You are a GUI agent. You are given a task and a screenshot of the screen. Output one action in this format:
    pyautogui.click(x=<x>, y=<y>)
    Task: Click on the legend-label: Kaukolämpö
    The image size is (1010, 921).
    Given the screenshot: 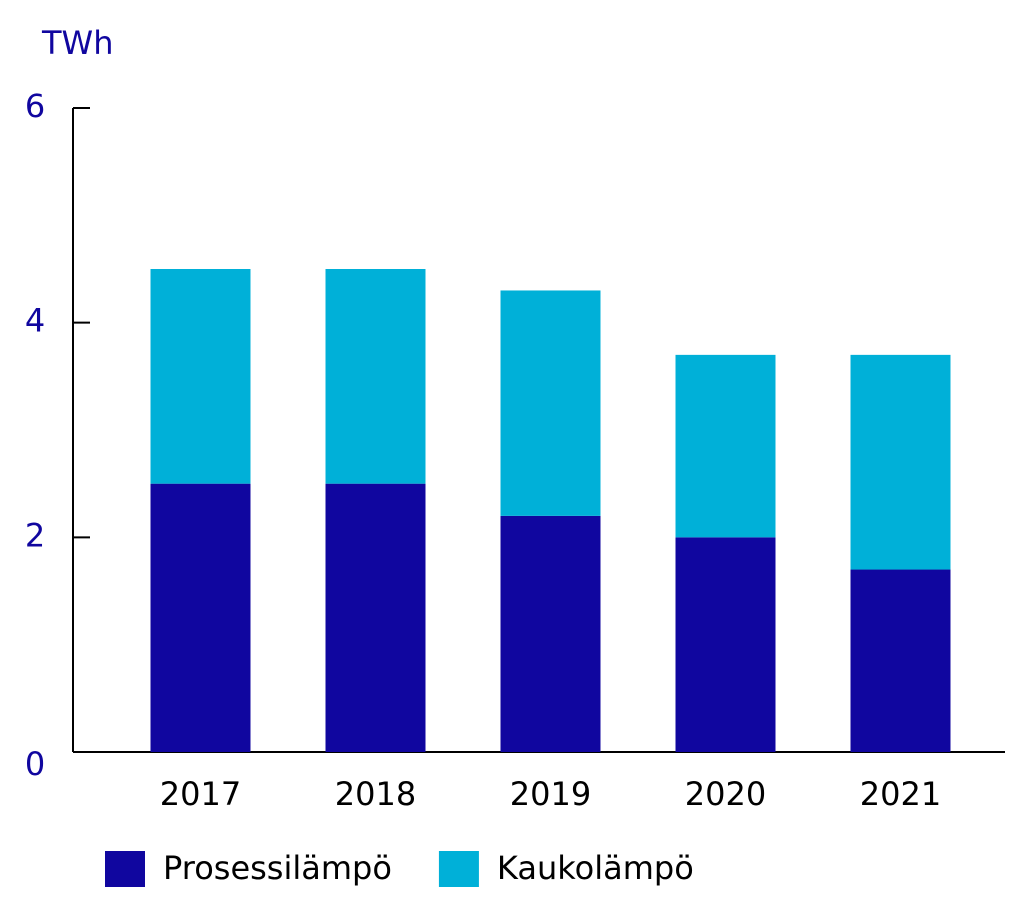 What is the action you would take?
    pyautogui.click(x=595, y=868)
    